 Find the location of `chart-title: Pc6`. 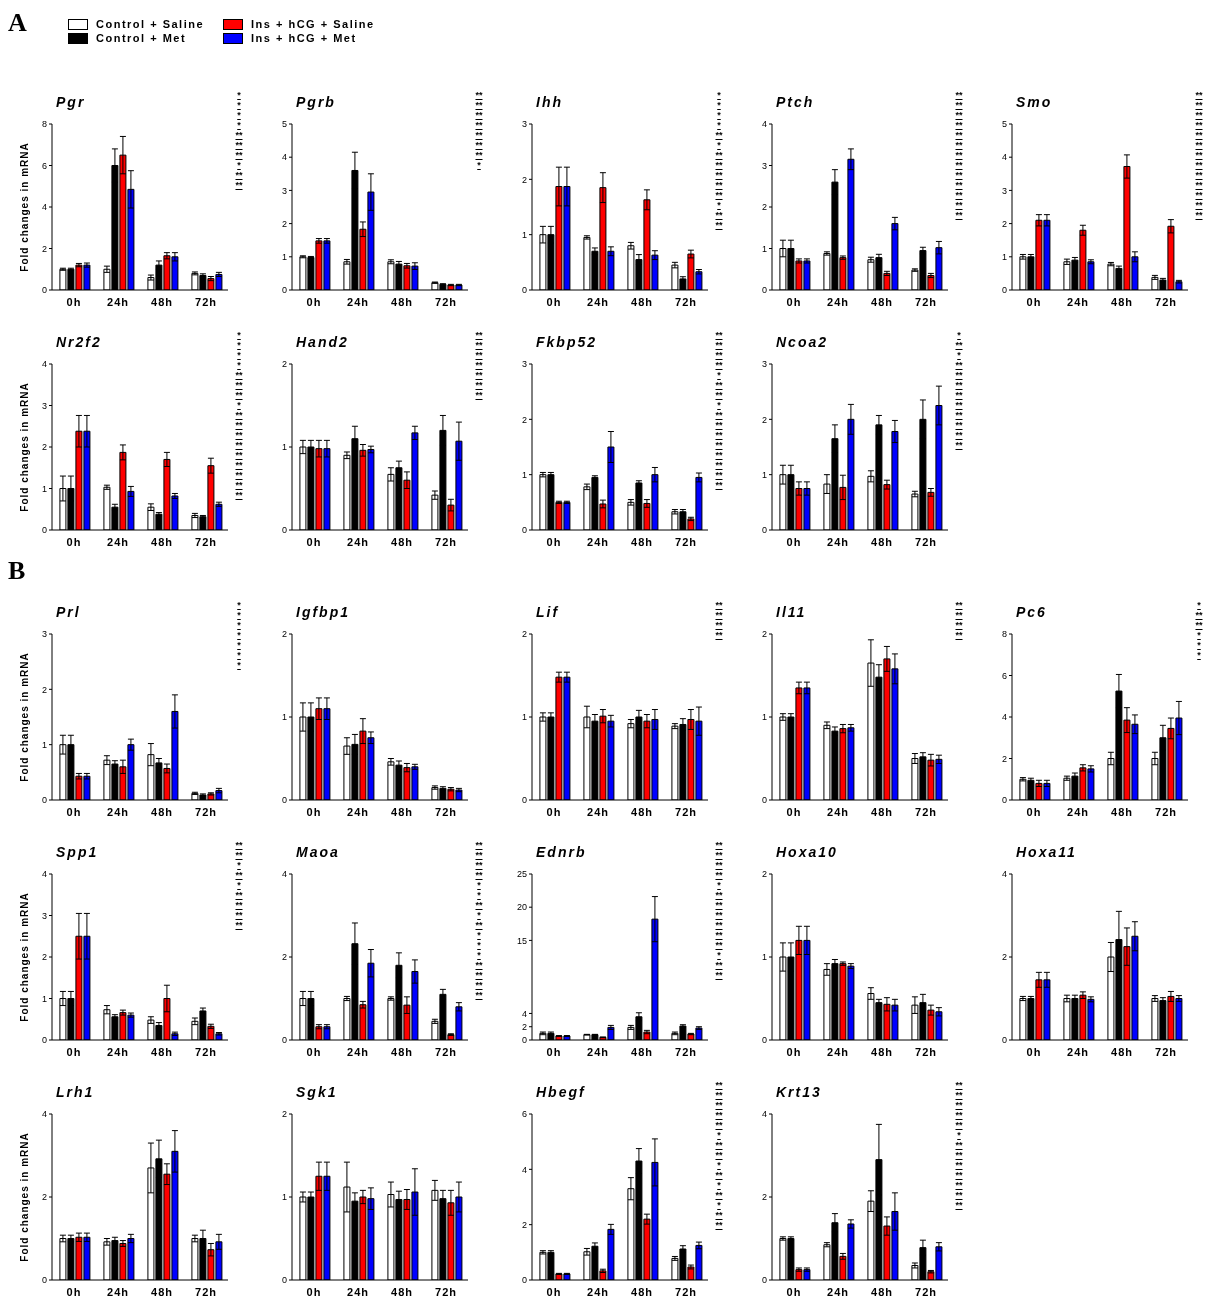

chart-title: Pc6 is located at coordinates (1031, 612).